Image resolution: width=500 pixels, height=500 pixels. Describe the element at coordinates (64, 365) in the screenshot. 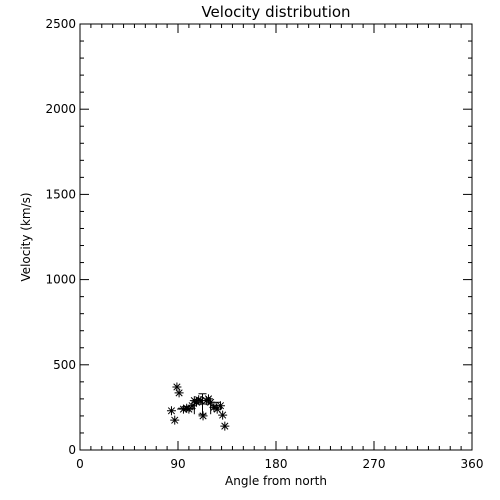

I see `y-tick-label: 500` at that location.